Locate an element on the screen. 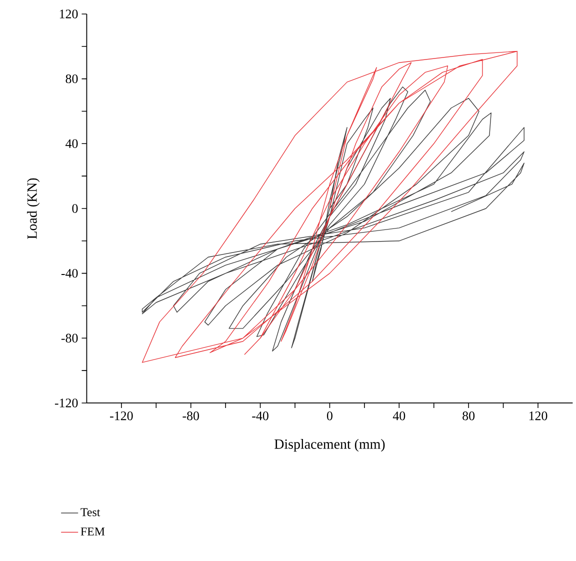  x-tick-label: 0 is located at coordinates (329, 415).